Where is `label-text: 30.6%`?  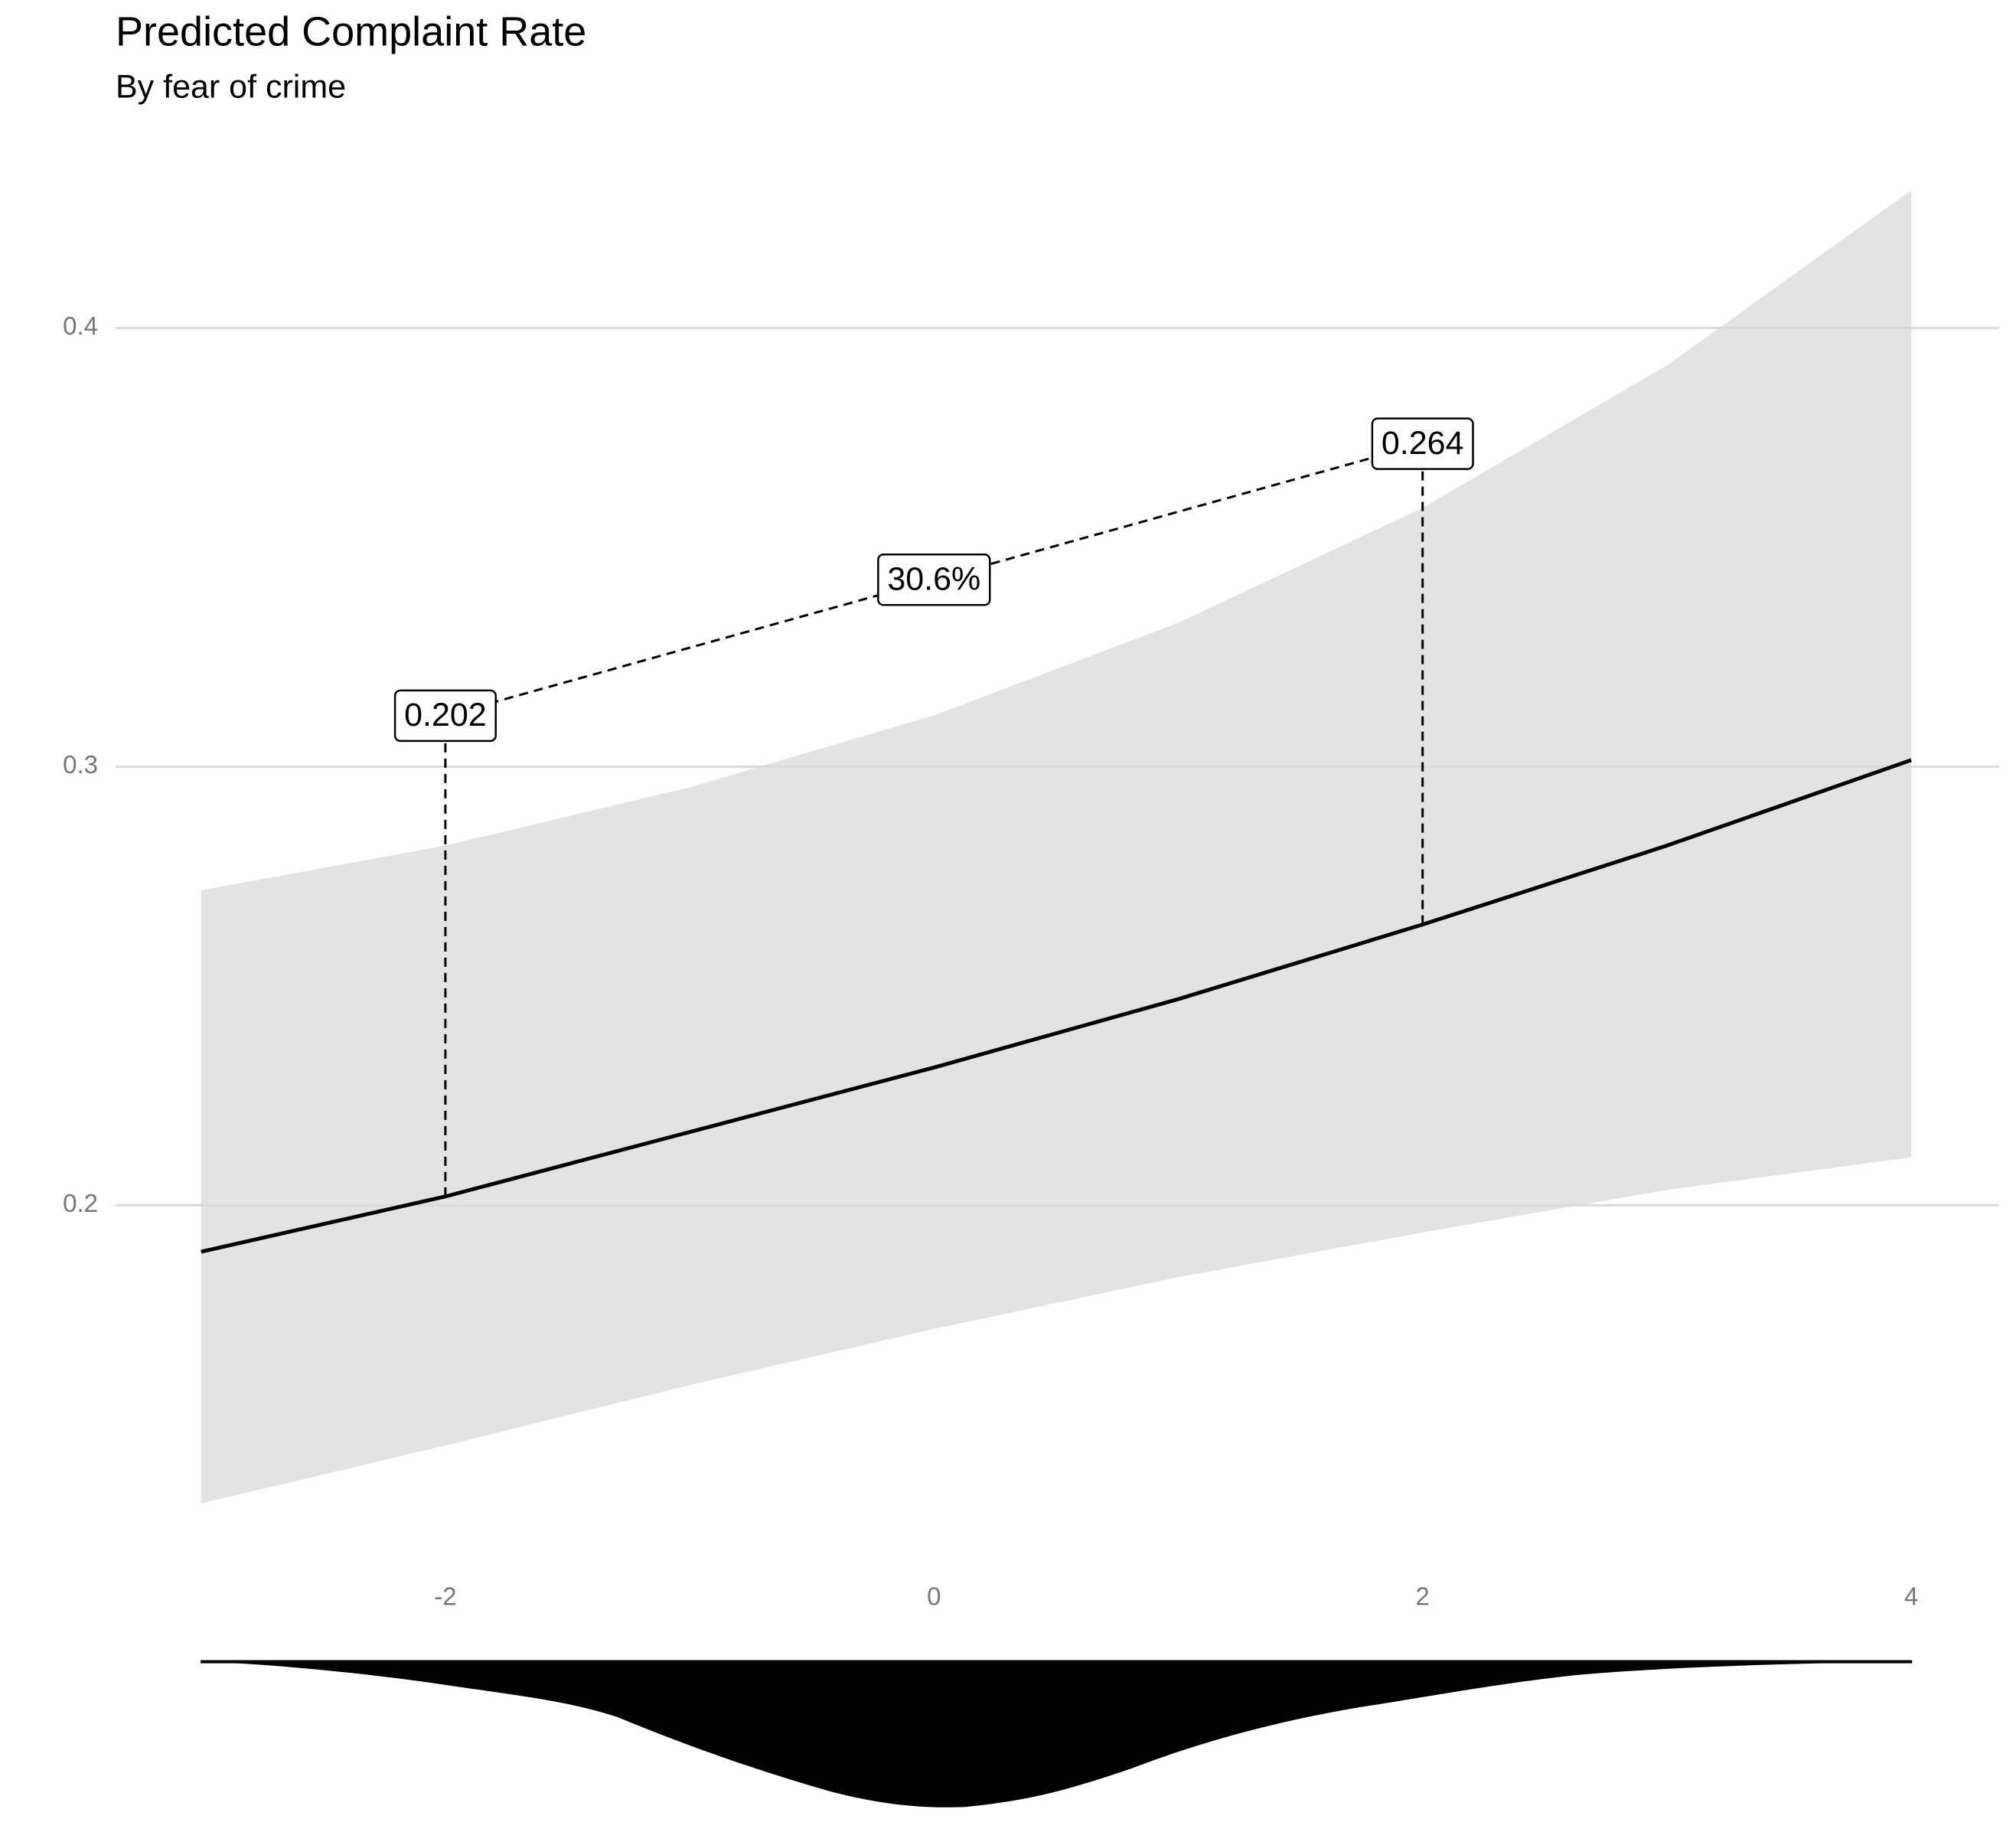 label-text: 30.6% is located at coordinates (933, 579).